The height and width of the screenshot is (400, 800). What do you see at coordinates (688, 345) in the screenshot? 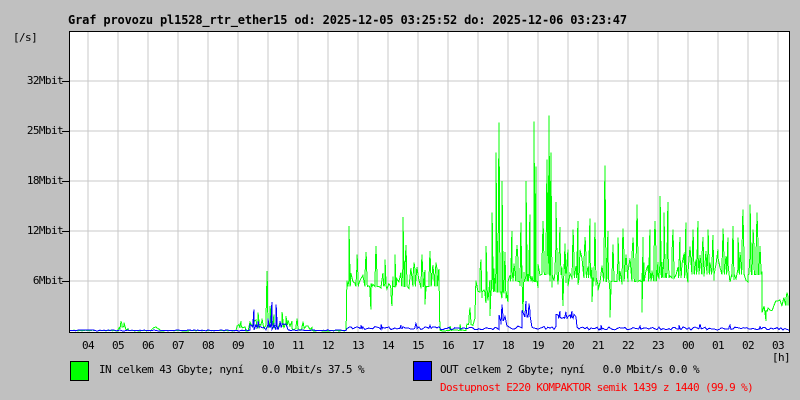
I see `x-tick-label-00: 00` at bounding box center [688, 345].